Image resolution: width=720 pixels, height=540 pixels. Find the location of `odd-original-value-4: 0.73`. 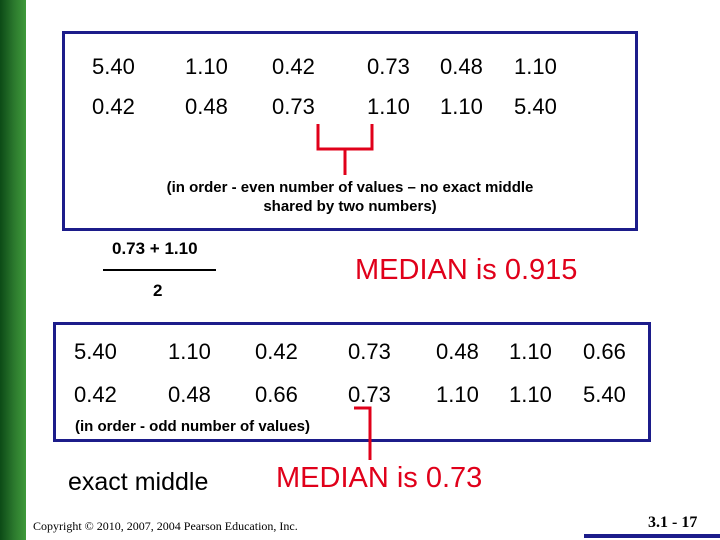

odd-original-value-4: 0.73 is located at coordinates (369, 351).